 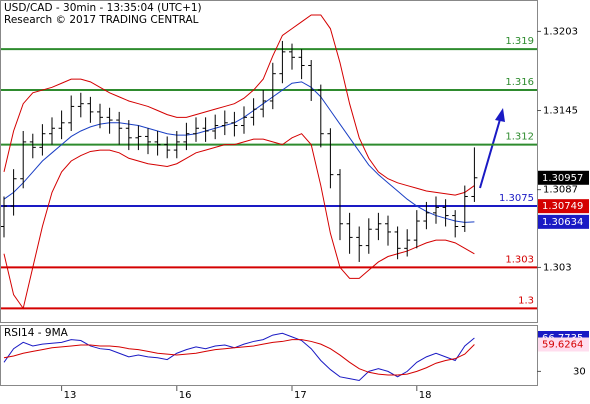 I want to click on x-tick-label: 13, so click(x=70, y=395).